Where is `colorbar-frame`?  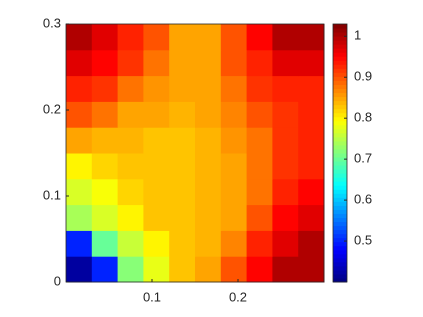 colorbar-frame is located at coordinates (340, 153).